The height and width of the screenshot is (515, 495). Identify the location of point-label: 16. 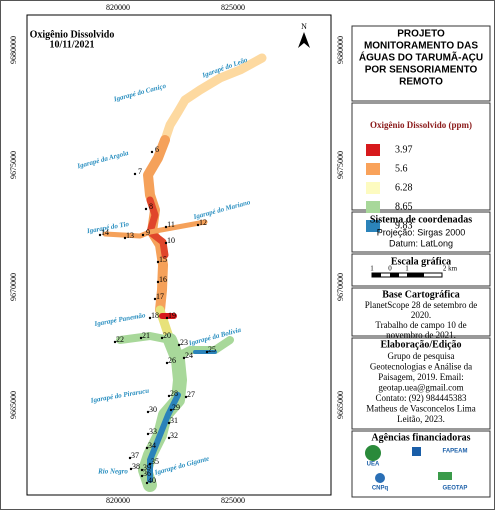
(163, 279).